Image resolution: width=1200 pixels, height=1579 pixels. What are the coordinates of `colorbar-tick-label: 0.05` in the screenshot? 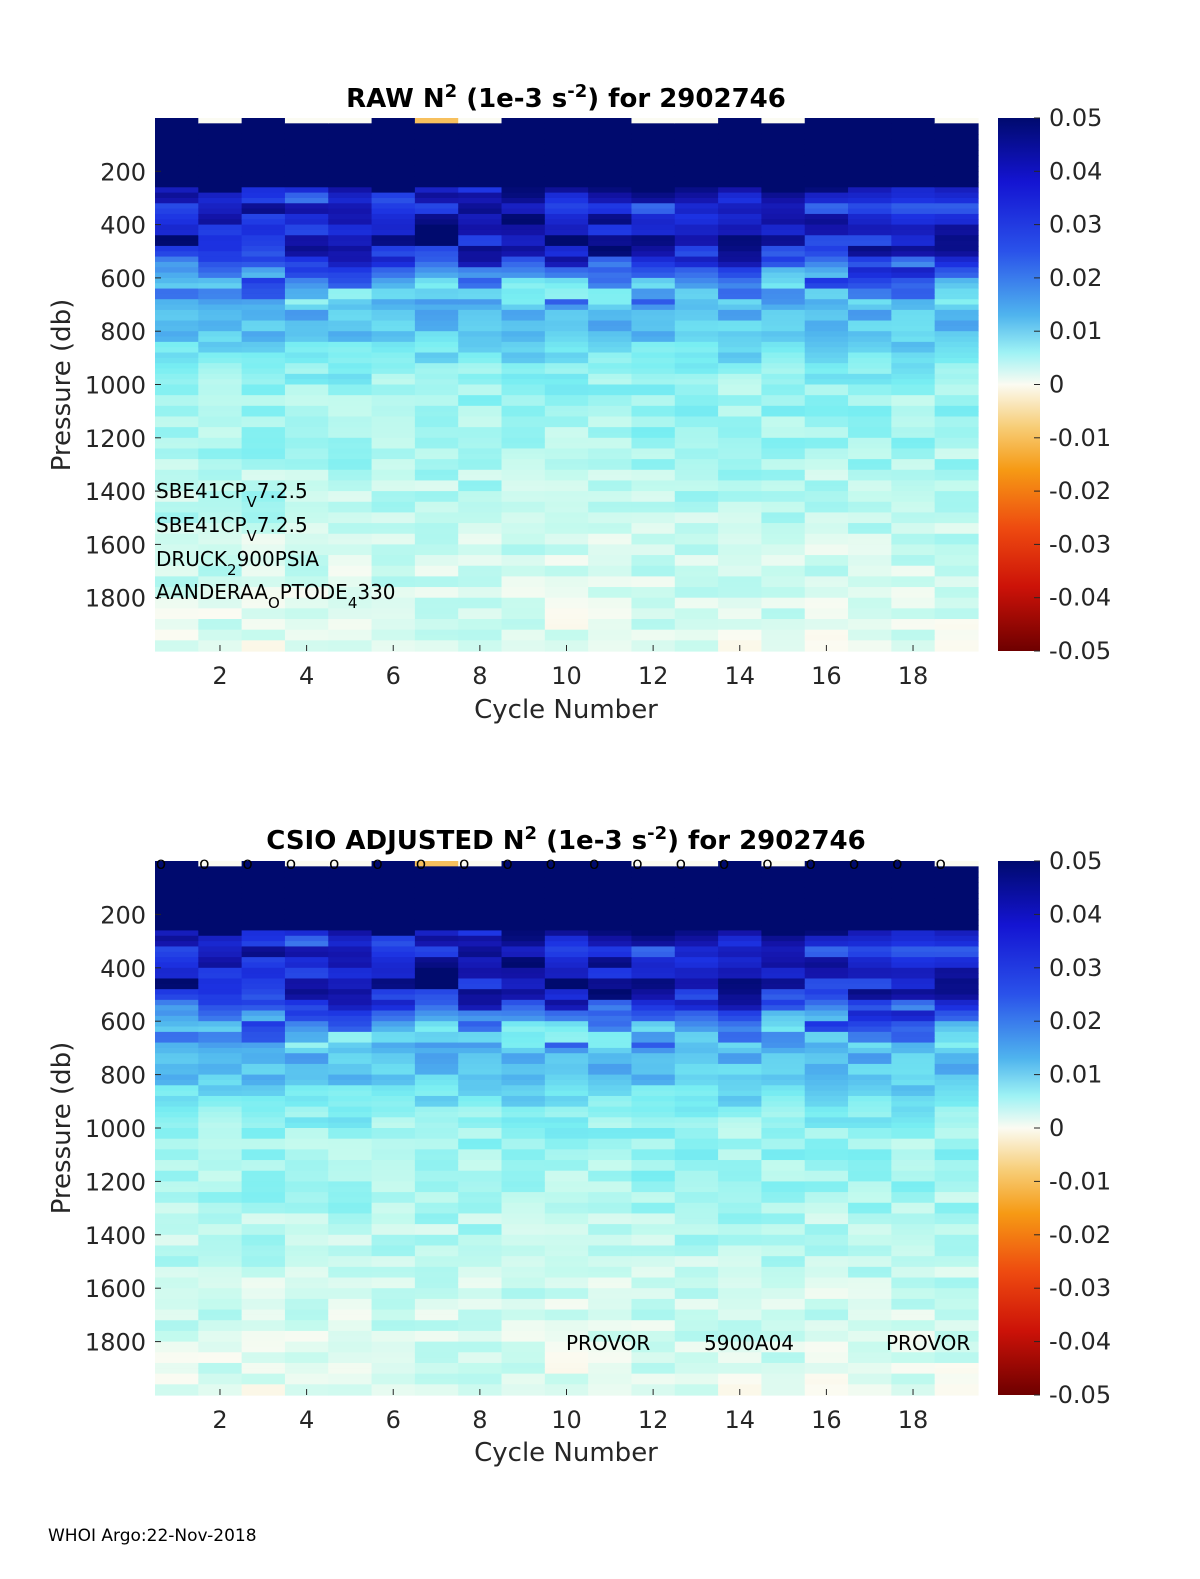 It's located at (1075, 118).